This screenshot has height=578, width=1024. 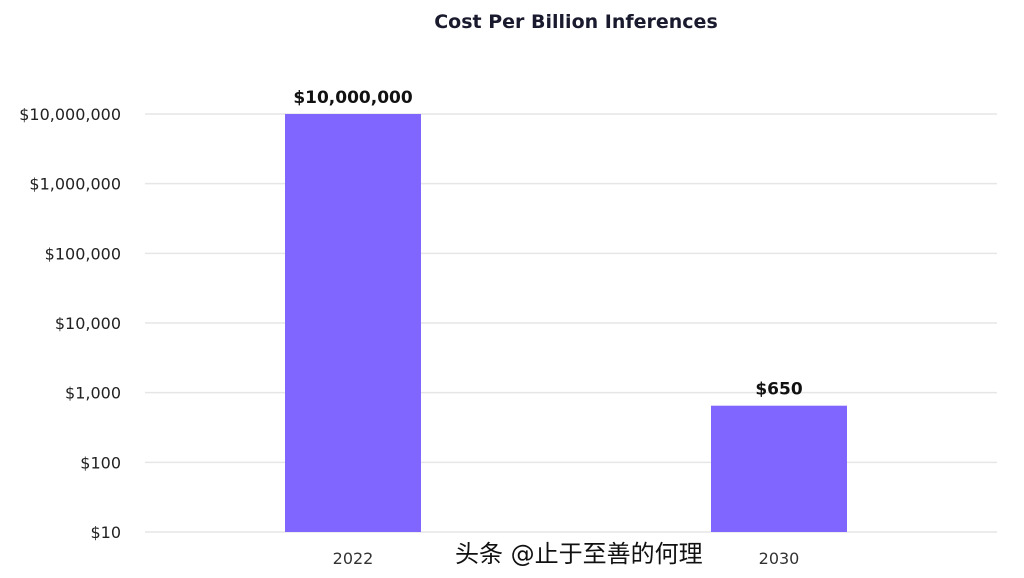 What do you see at coordinates (353, 558) in the screenshot?
I see `x-tick-label: 2022` at bounding box center [353, 558].